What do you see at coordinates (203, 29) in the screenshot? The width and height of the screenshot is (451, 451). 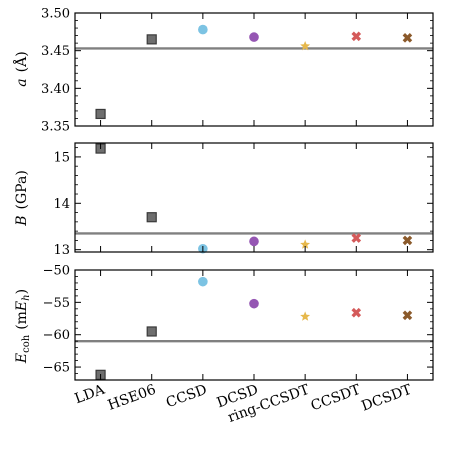 I see `panel-a-point-ccsd` at bounding box center [203, 29].